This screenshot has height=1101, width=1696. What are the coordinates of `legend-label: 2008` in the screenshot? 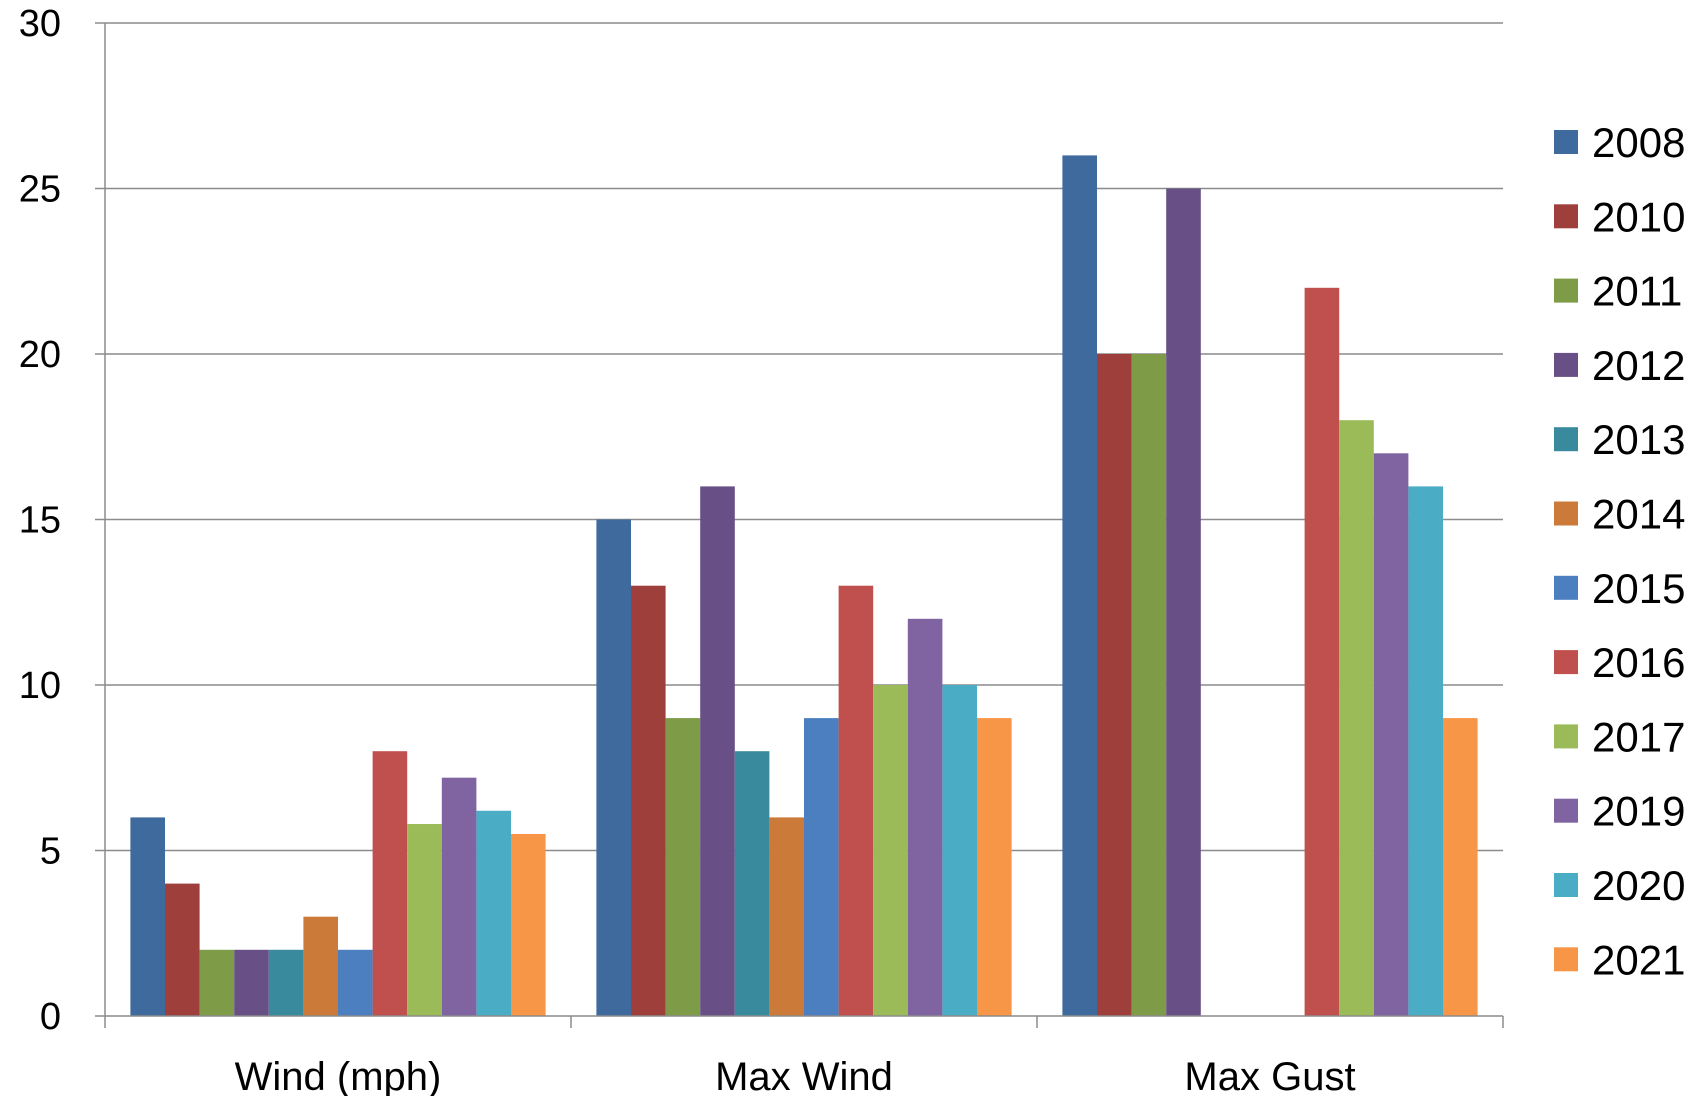 It's located at (1638, 142).